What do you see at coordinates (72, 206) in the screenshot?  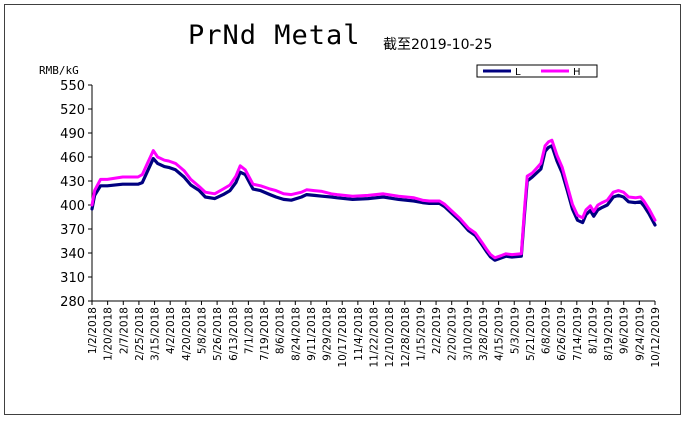 I see `y-tick-label: 400` at bounding box center [72, 206].